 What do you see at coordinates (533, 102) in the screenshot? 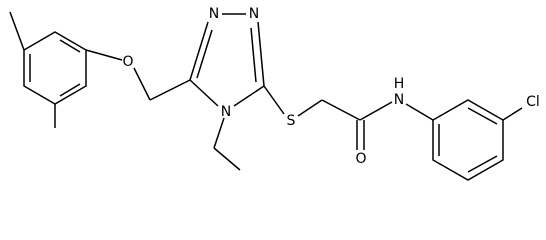
I see `atom-label: Cl` at bounding box center [533, 102].